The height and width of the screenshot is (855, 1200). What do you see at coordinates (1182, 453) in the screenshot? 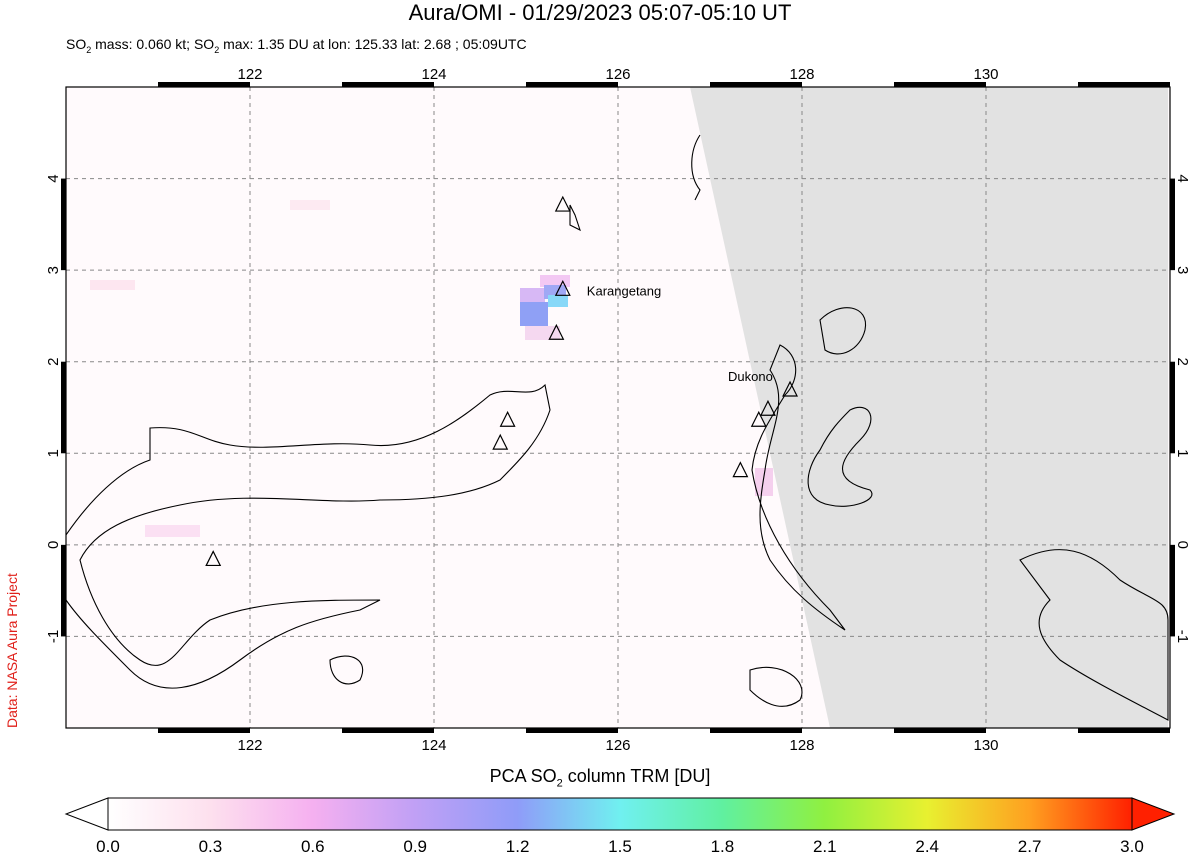
I see `lat-tick-right: 1` at bounding box center [1182, 453].